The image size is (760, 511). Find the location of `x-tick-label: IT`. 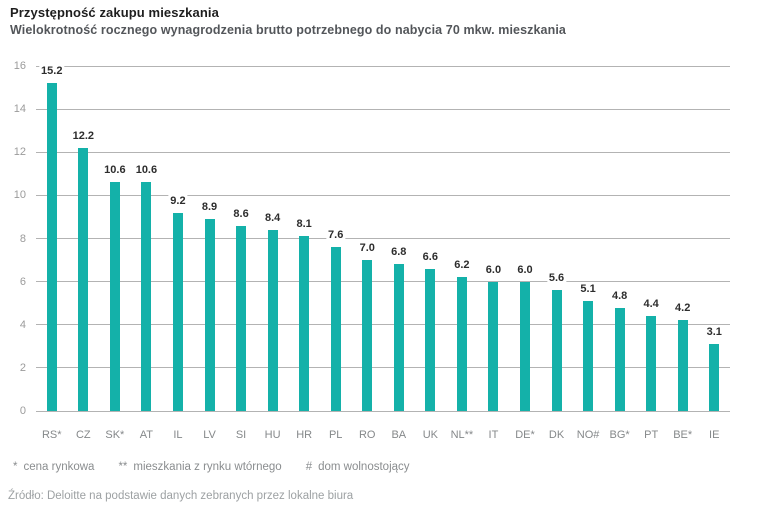

x-tick-label: IT is located at coordinates (493, 435).